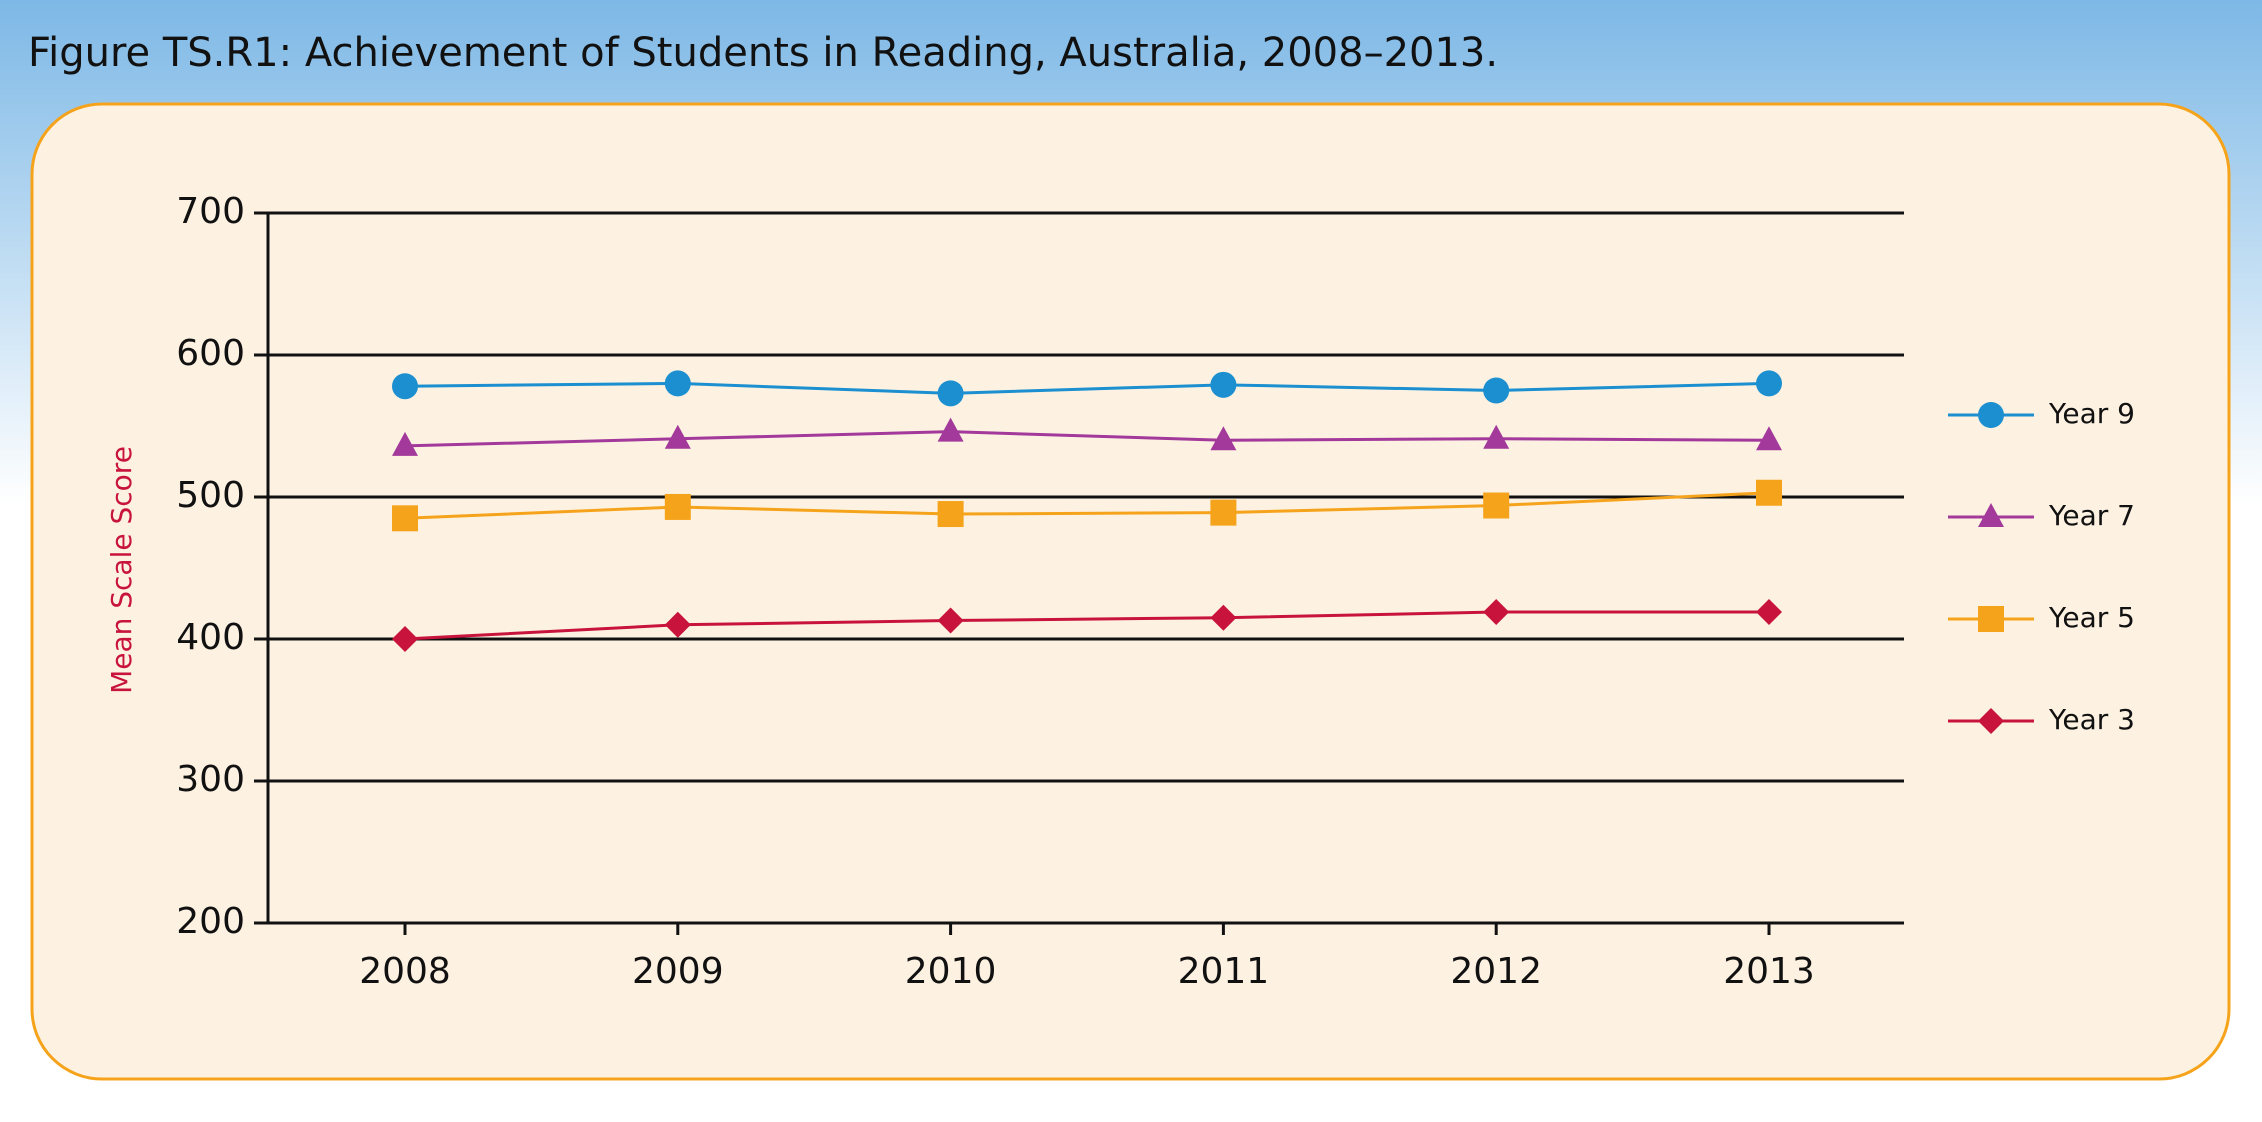 The image size is (2262, 1122). What do you see at coordinates (210, 779) in the screenshot?
I see `y-tick-label: 300` at bounding box center [210, 779].